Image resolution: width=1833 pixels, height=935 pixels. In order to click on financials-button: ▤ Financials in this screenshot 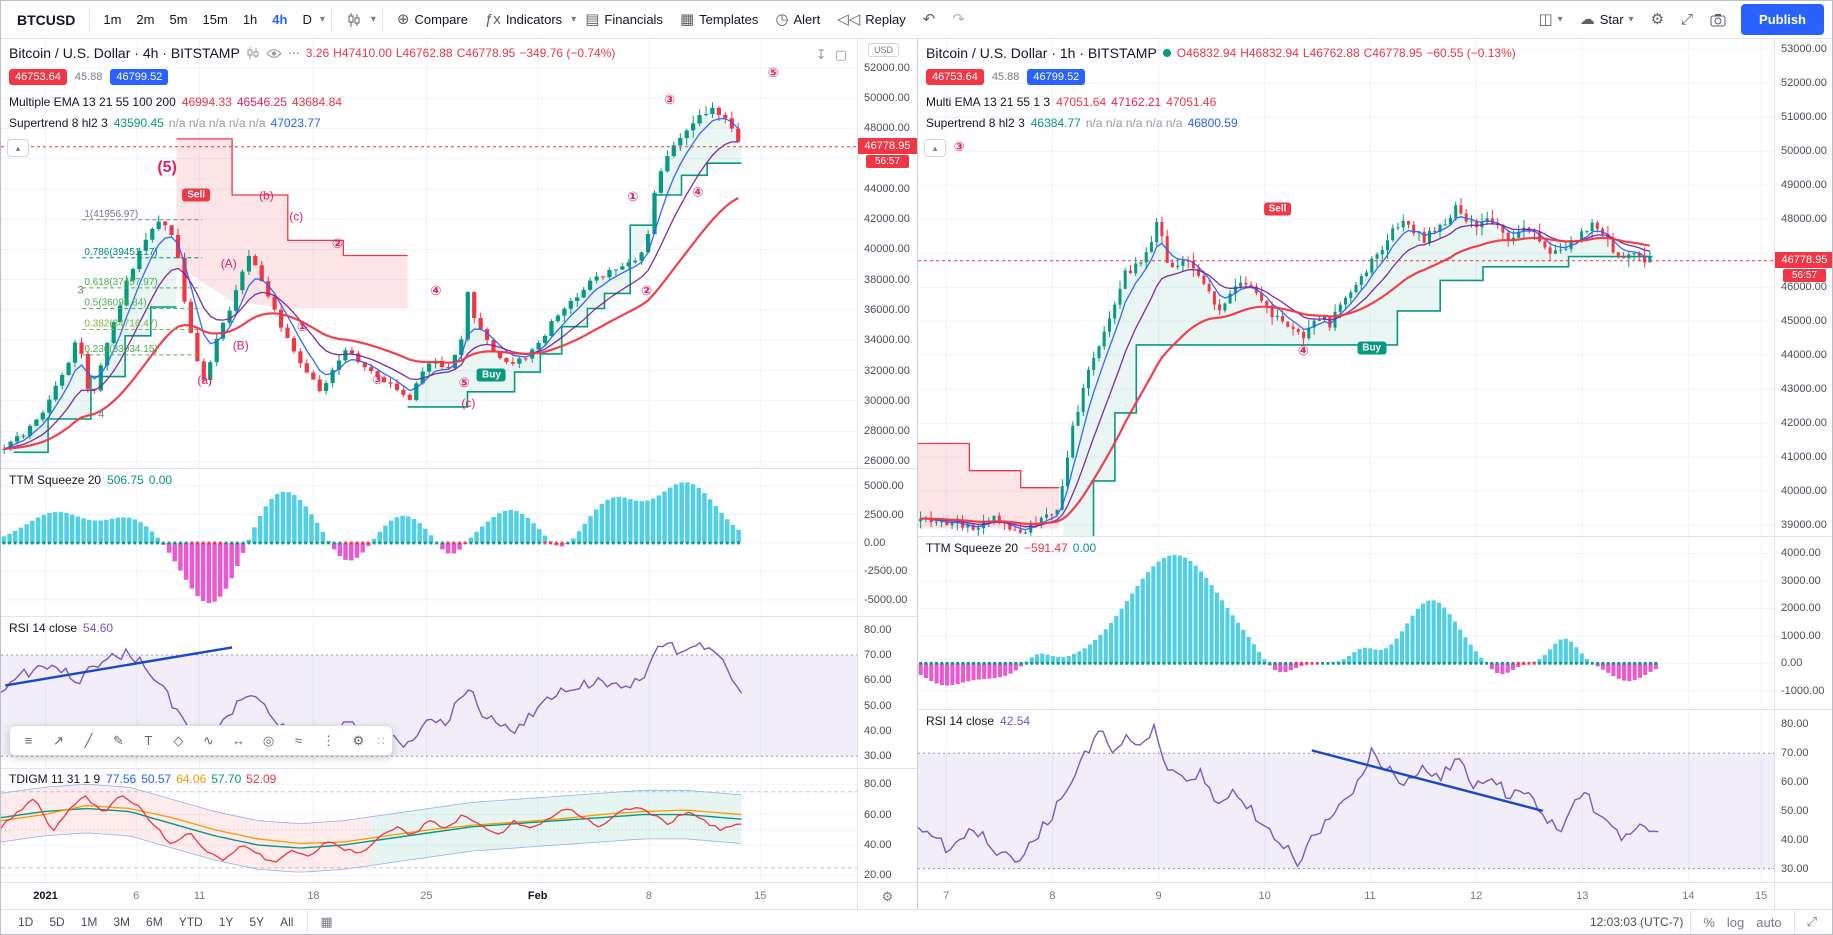, I will do `click(624, 19)`.